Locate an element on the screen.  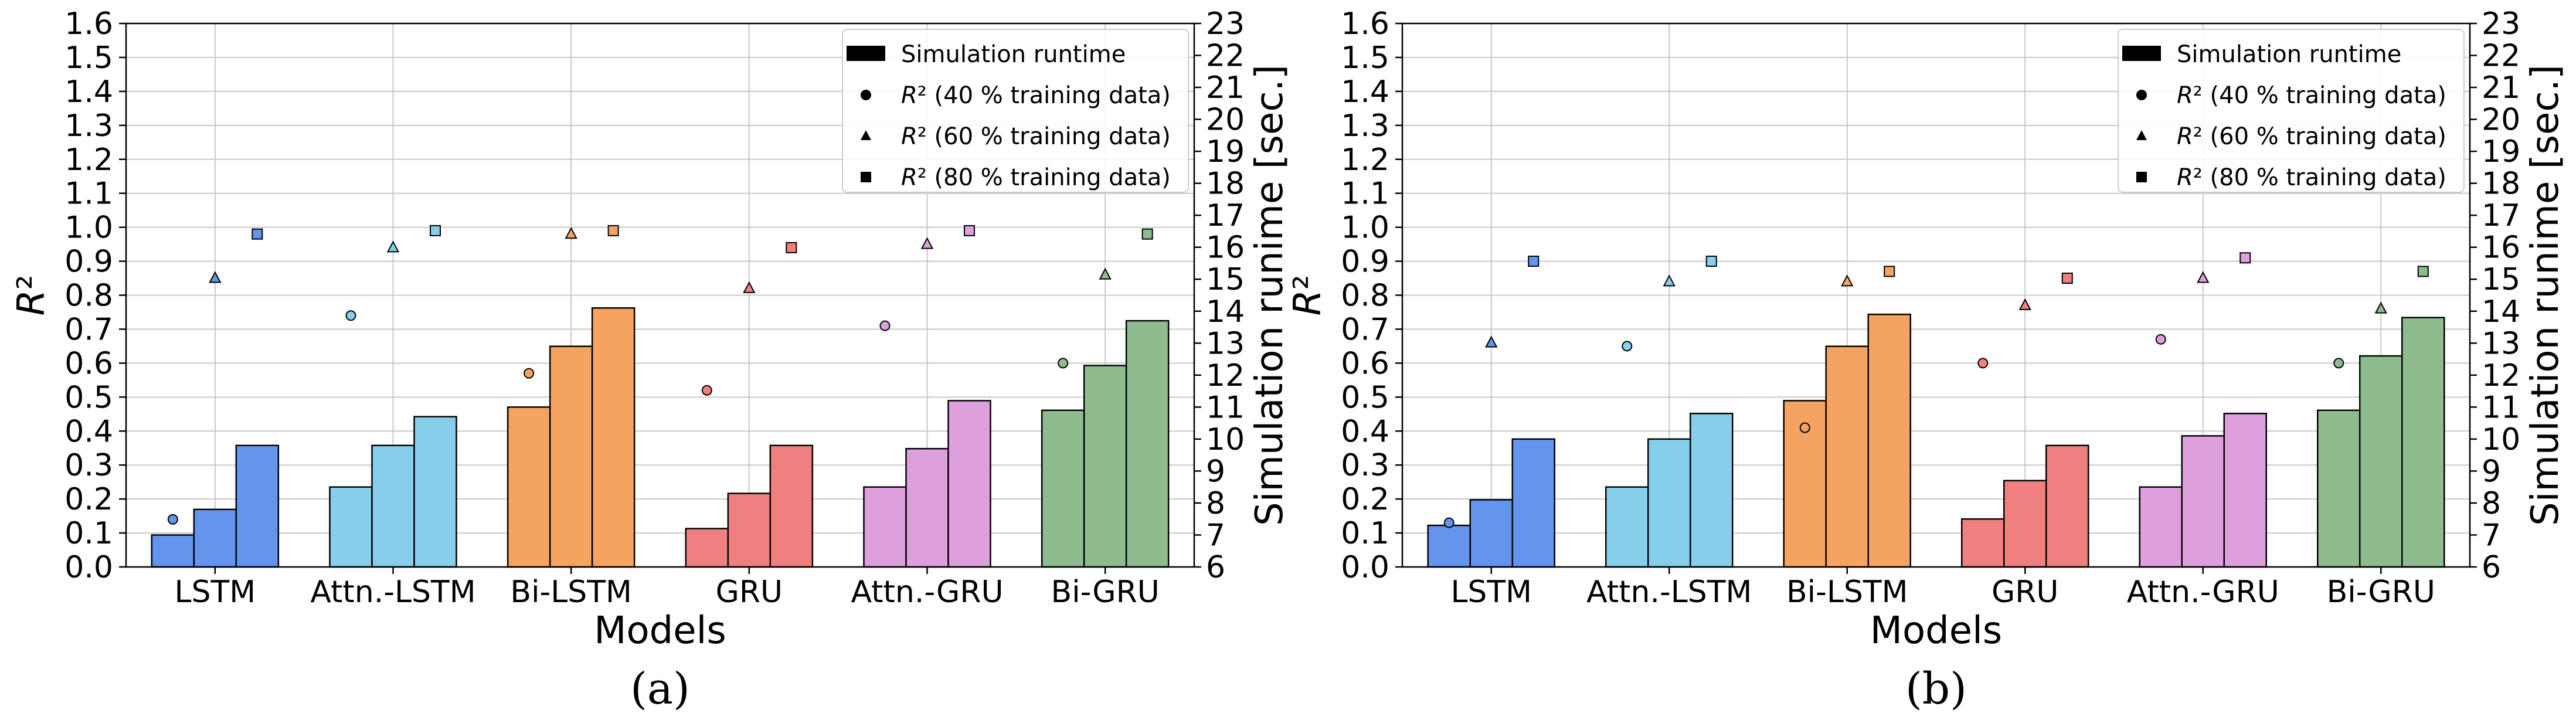
left-tick-label: 0.7 is located at coordinates (89, 330).